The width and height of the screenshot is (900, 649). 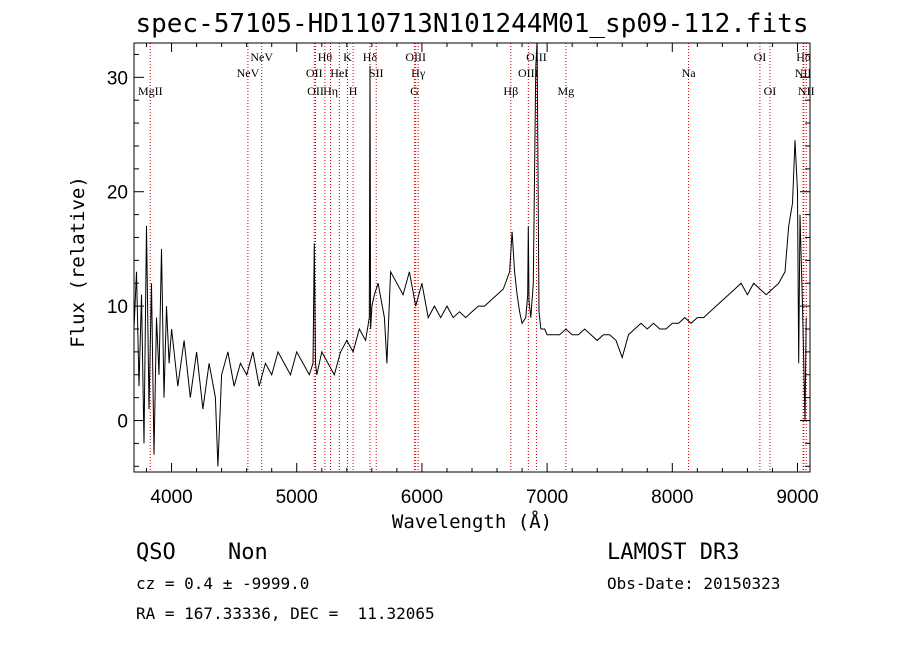 I want to click on line-marker-label-0: MgII, so click(x=150, y=91).